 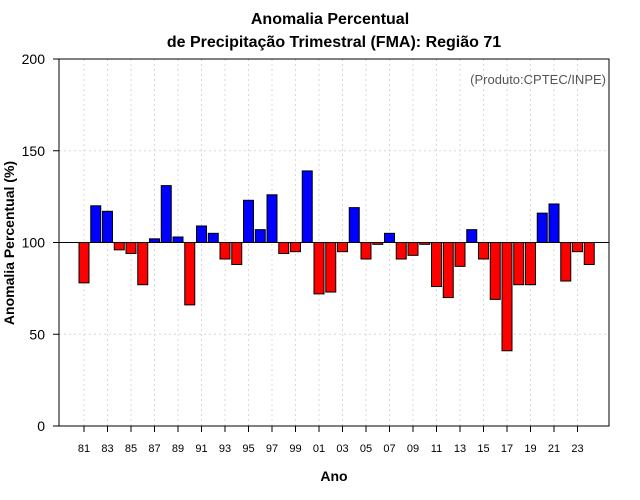 I want to click on bar-2008, so click(x=401, y=251).